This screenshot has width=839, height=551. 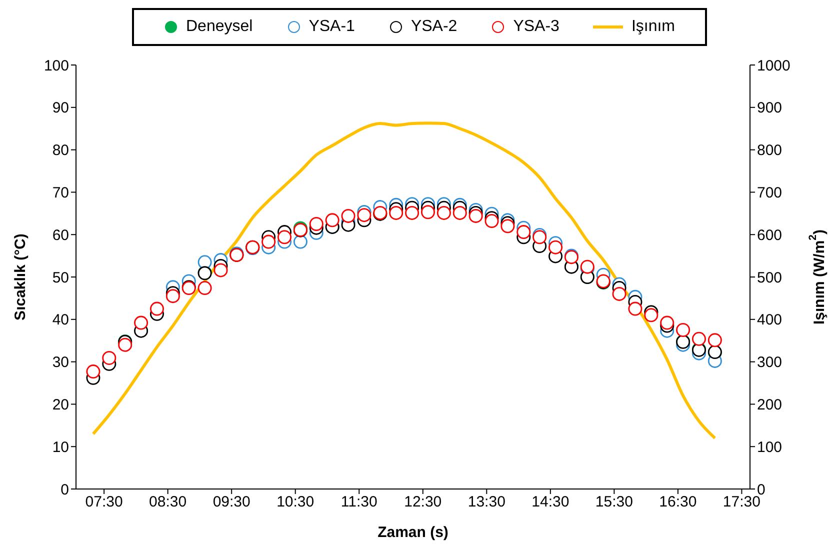 I want to click on y2-tick-label: 900, so click(x=769, y=108).